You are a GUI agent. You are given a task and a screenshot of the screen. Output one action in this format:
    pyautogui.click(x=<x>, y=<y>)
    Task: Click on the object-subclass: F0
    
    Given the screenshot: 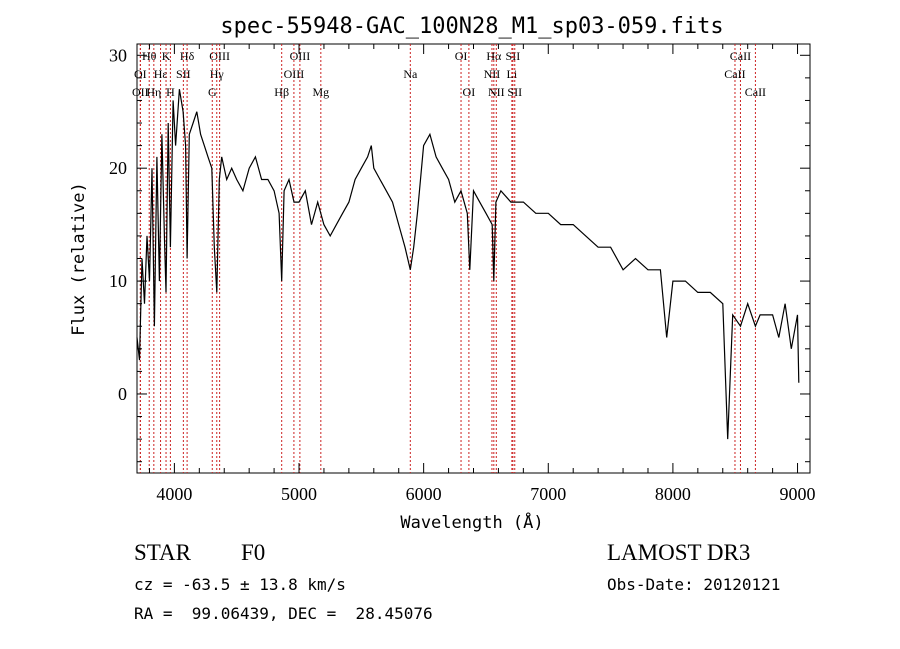 What is the action you would take?
    pyautogui.click(x=253, y=552)
    